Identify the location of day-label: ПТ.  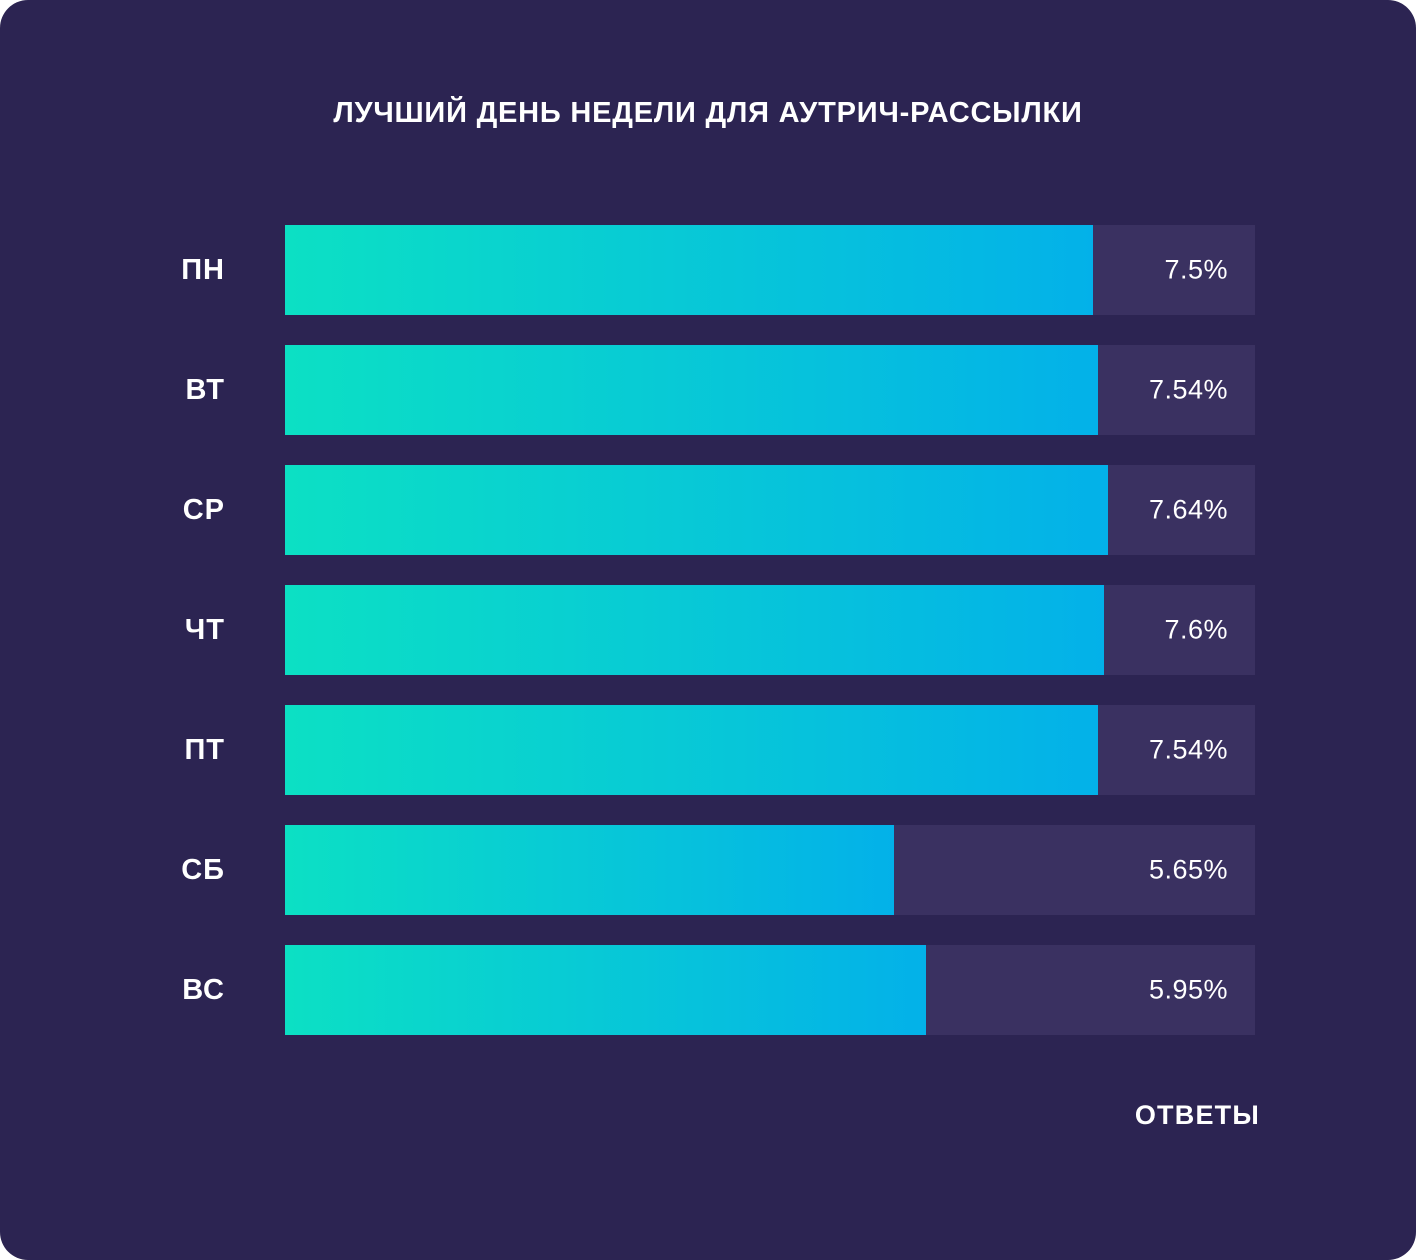
(204, 750).